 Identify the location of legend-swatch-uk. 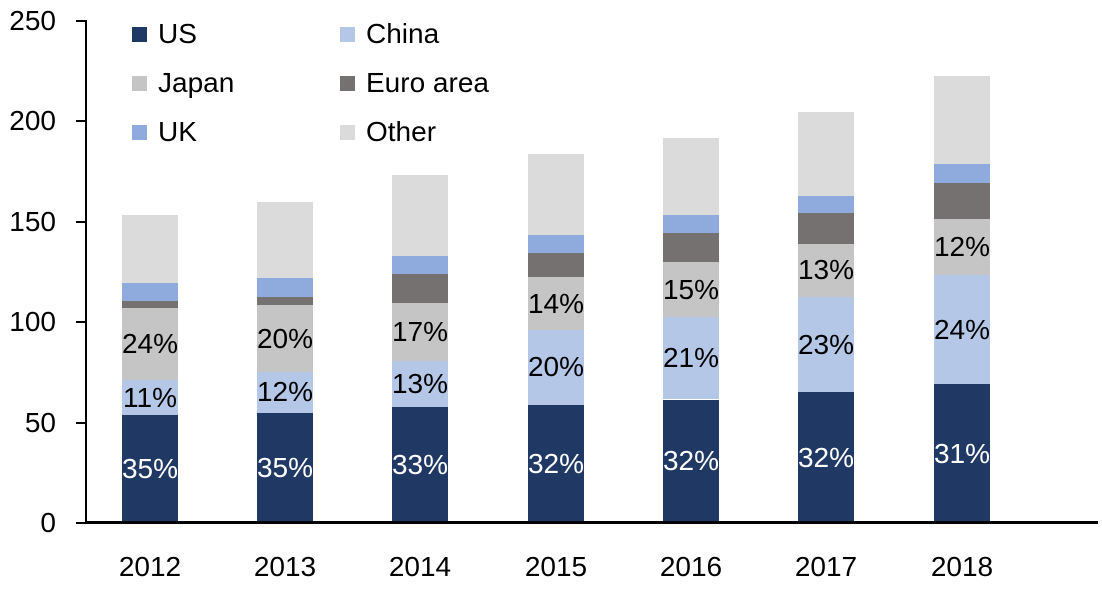
(139, 132).